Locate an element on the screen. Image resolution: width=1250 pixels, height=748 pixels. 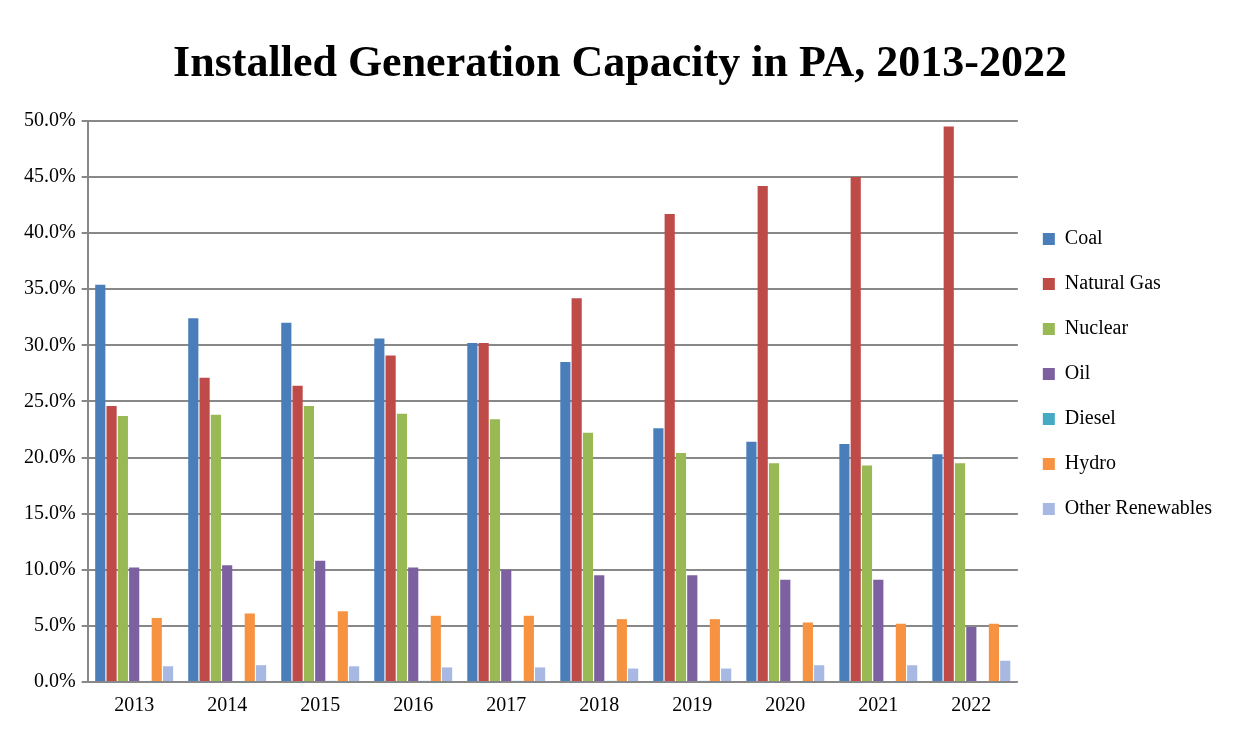
x-tick-label: 2013 is located at coordinates (134, 704).